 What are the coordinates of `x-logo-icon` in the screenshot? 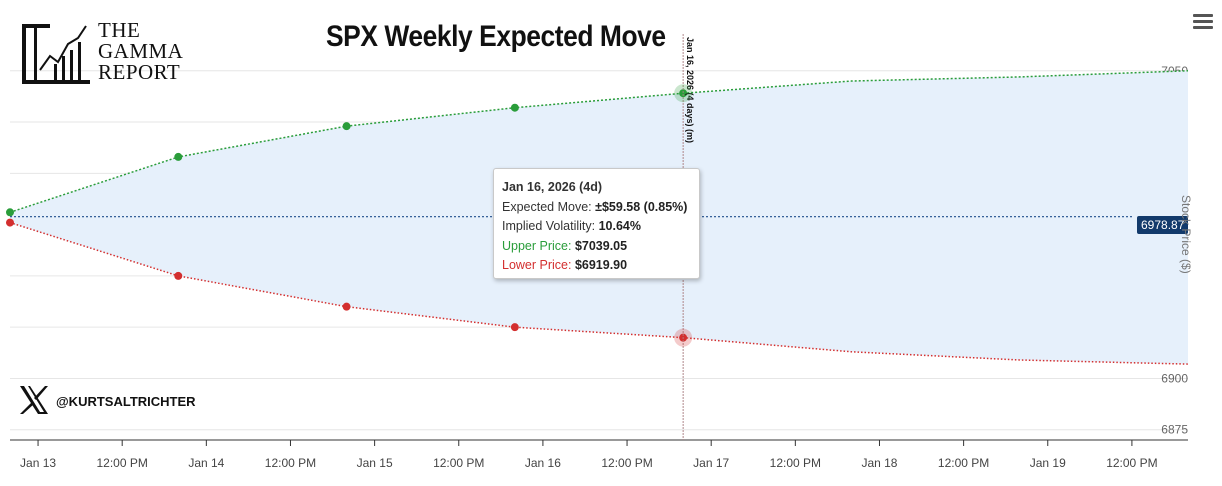 It's located at (34, 400).